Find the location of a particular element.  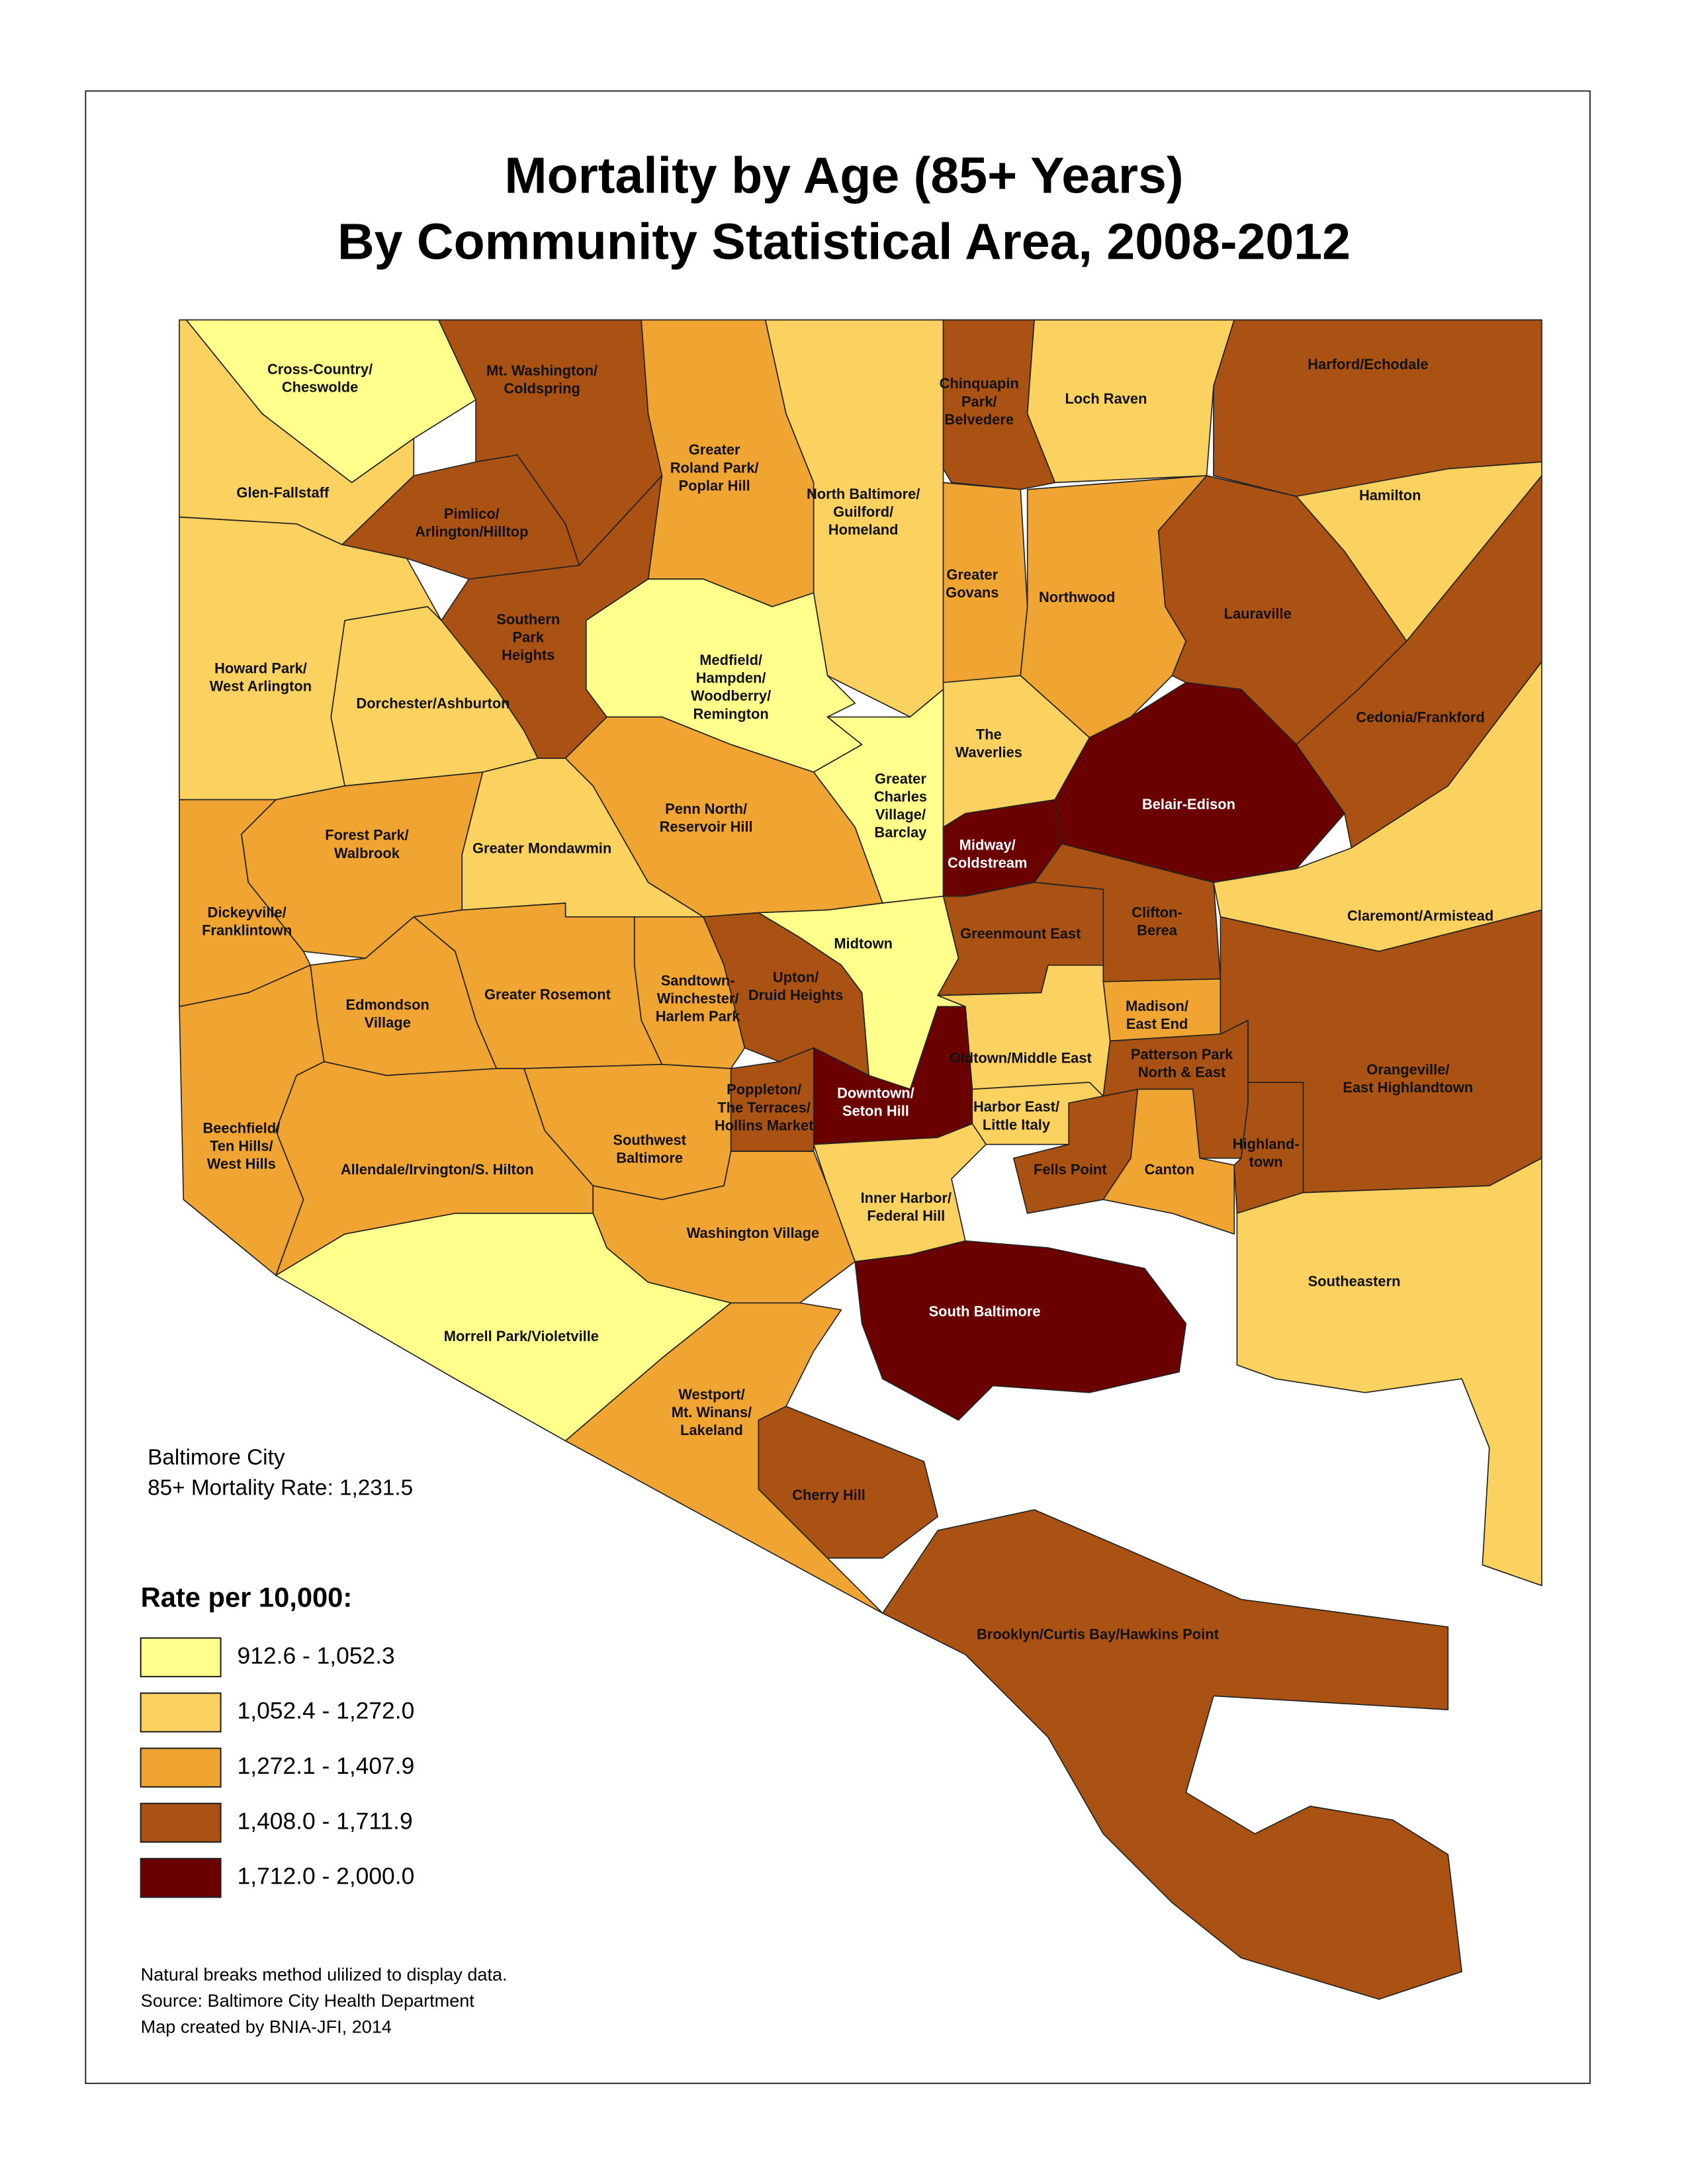

region-label: Federal Hill is located at coordinates (906, 1215).